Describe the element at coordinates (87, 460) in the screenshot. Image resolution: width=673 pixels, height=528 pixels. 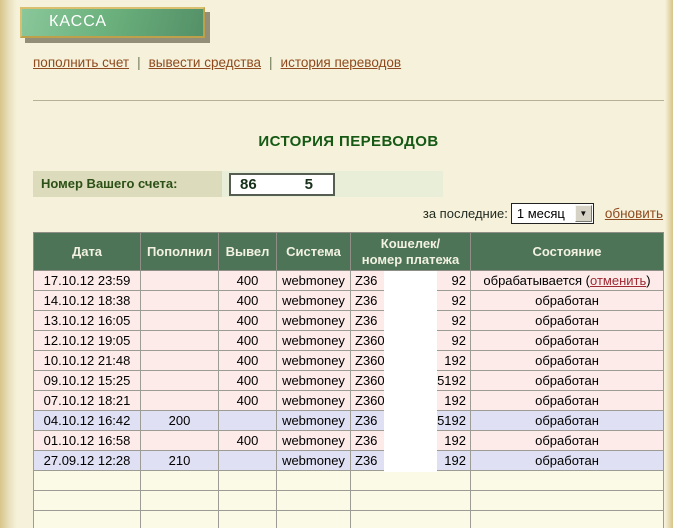
I see `cell-date: 27.09.12 12:28` at that location.